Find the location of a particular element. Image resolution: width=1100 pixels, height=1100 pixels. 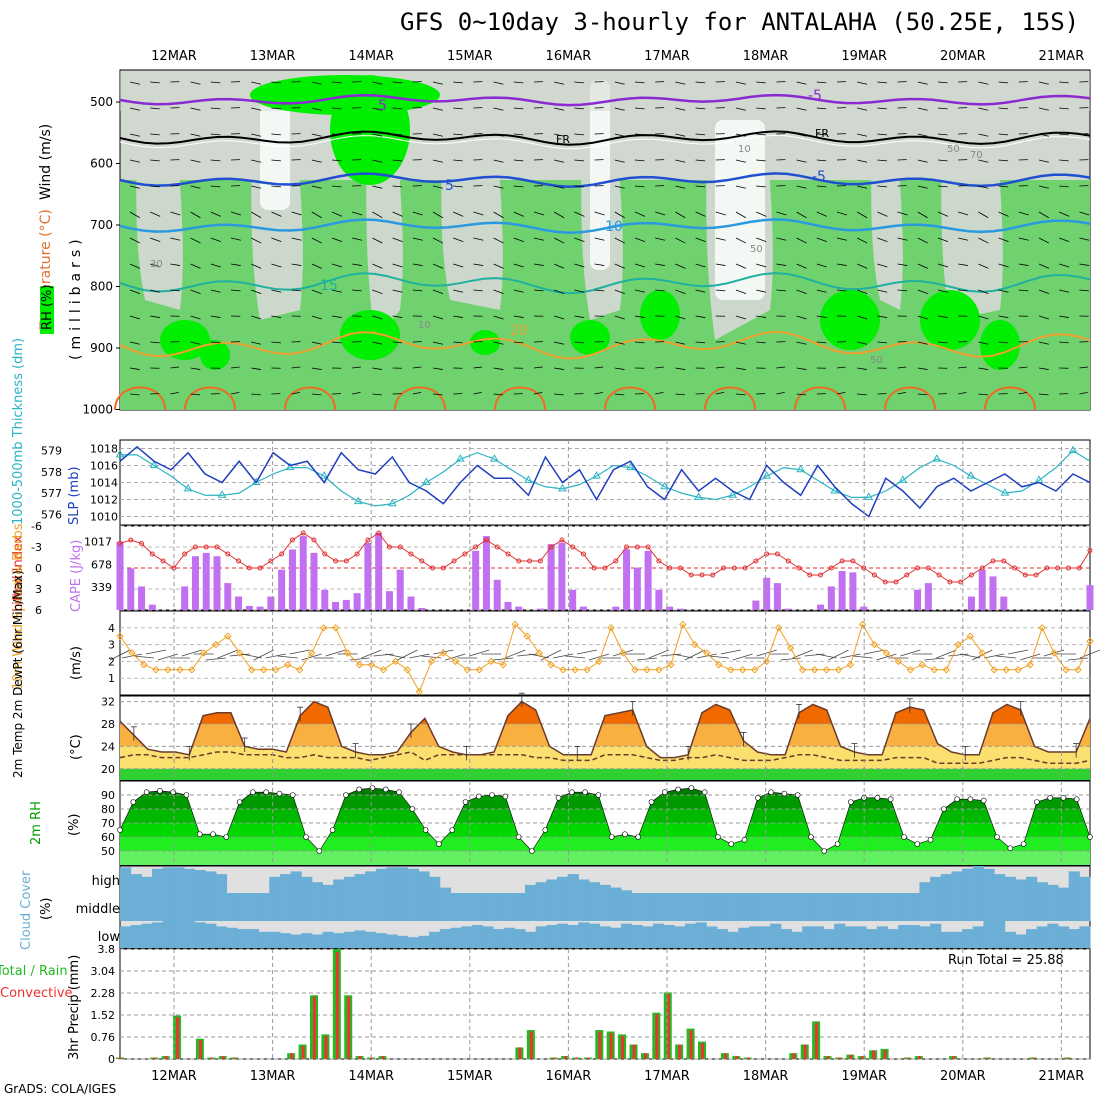

rh-band is located at coordinates (605, 830).